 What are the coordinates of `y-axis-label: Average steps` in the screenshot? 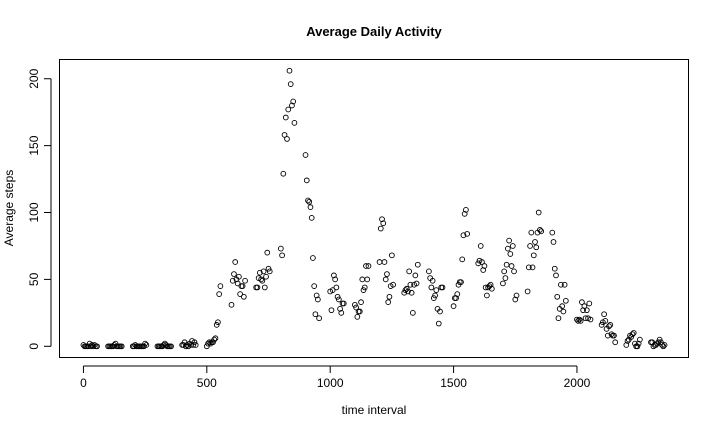 It's located at (9, 208).